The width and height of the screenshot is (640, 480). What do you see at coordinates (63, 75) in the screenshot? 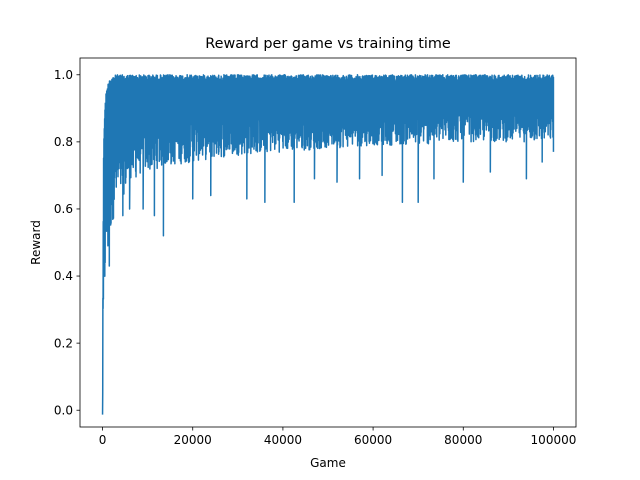
I see `y-tick-label: 1.0` at bounding box center [63, 75].